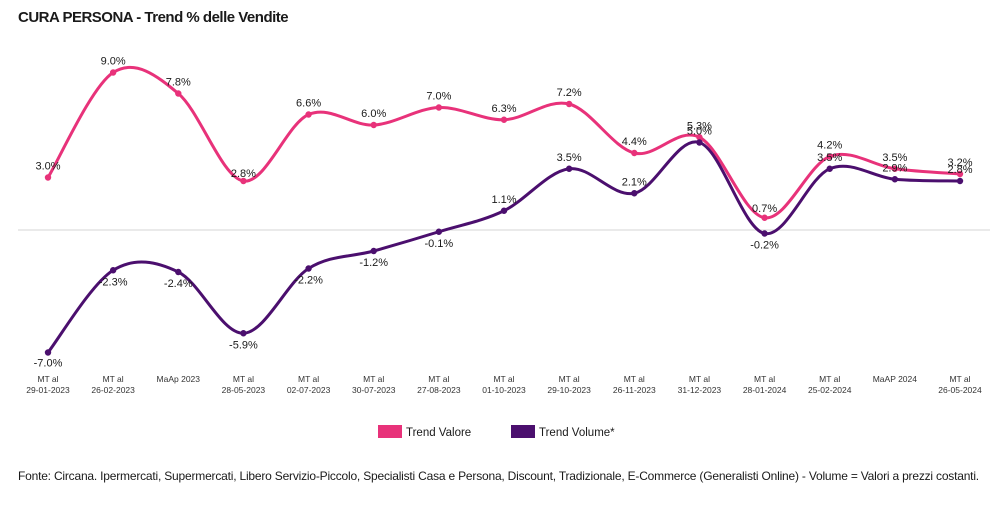 Image resolution: width=997 pixels, height=513 pixels. I want to click on data-label-volume: 2.8%, so click(959, 170).